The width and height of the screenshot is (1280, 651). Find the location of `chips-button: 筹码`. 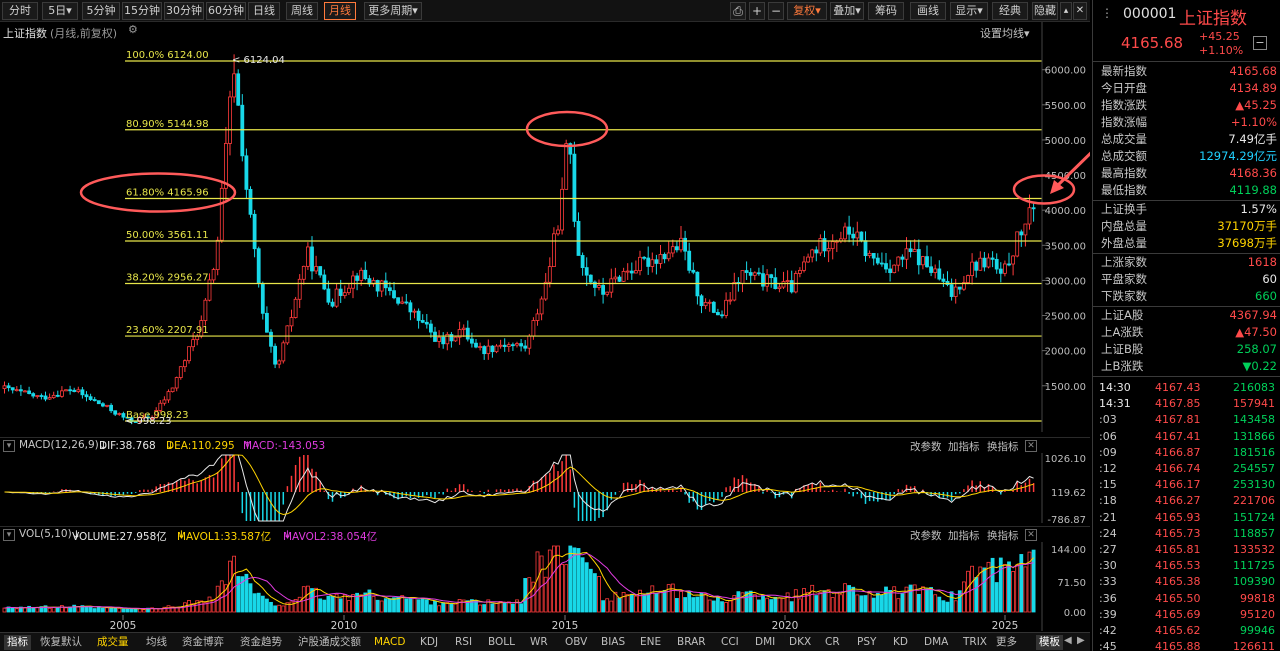

chips-button: 筹码 is located at coordinates (886, 11).